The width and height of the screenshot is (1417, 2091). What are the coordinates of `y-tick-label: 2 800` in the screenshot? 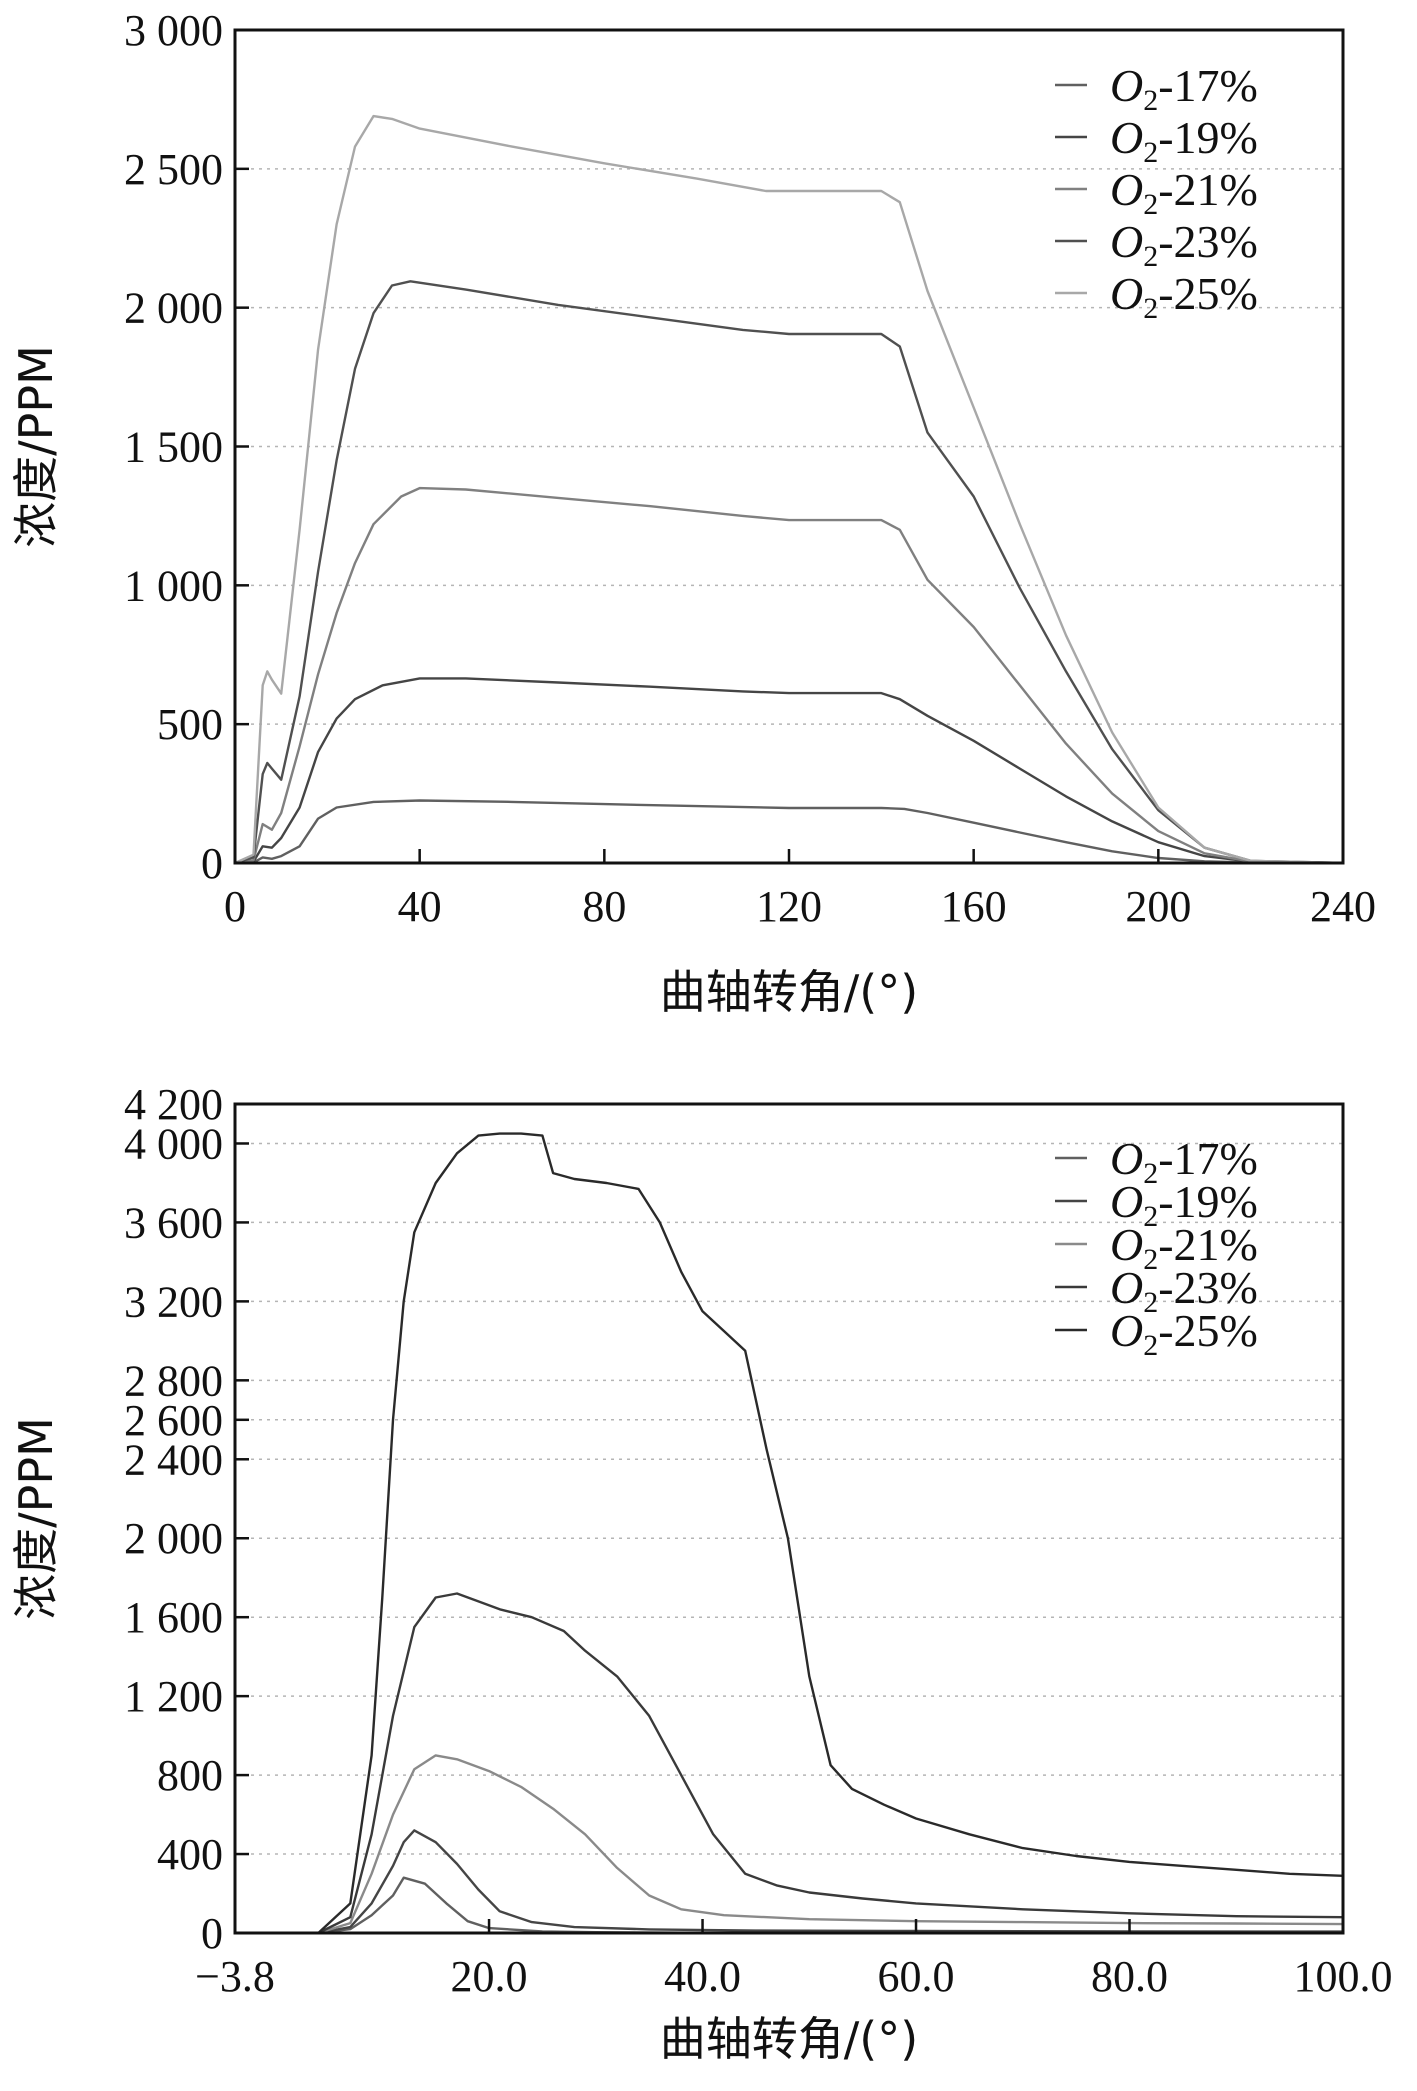 It's located at (173, 1380).